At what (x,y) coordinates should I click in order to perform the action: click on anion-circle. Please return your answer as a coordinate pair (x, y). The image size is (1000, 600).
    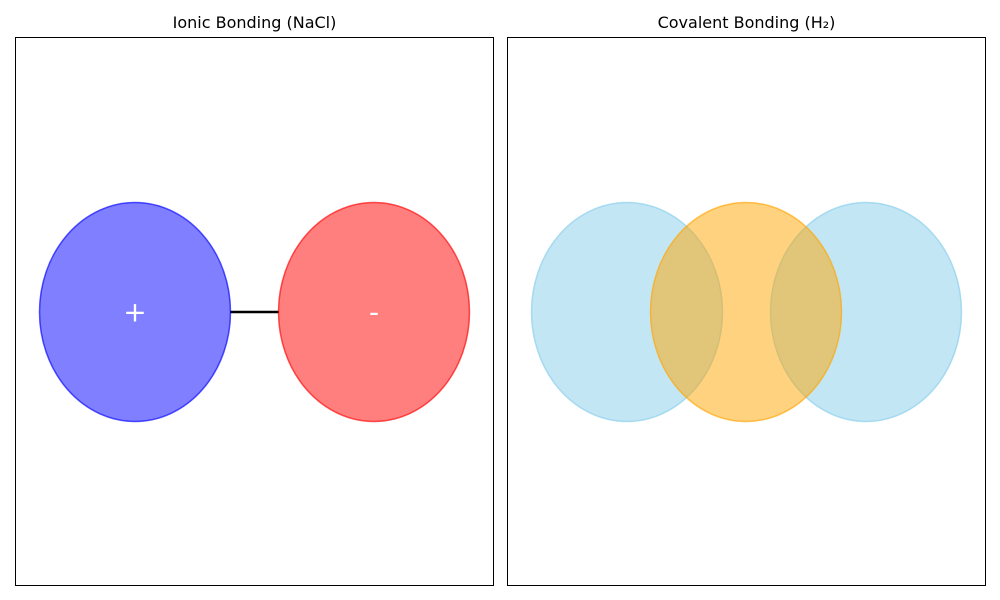
    Looking at the image, I should click on (374, 312).